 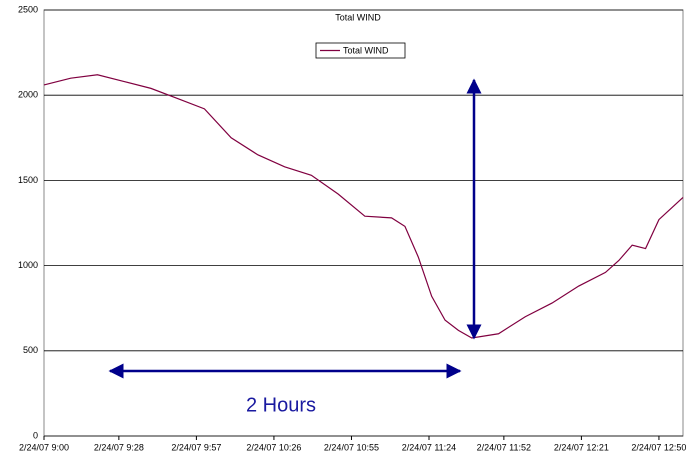 I want to click on x-tick-label: 2/24/07 10:55, so click(x=351, y=447).